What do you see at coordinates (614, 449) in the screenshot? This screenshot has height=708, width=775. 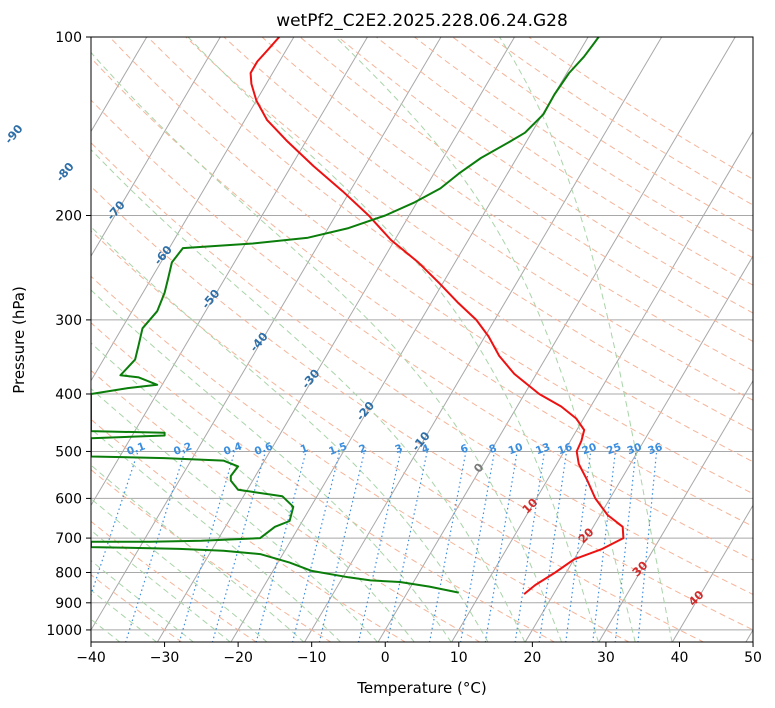 I see `mixing-ratio-label-25: 25` at bounding box center [614, 449].